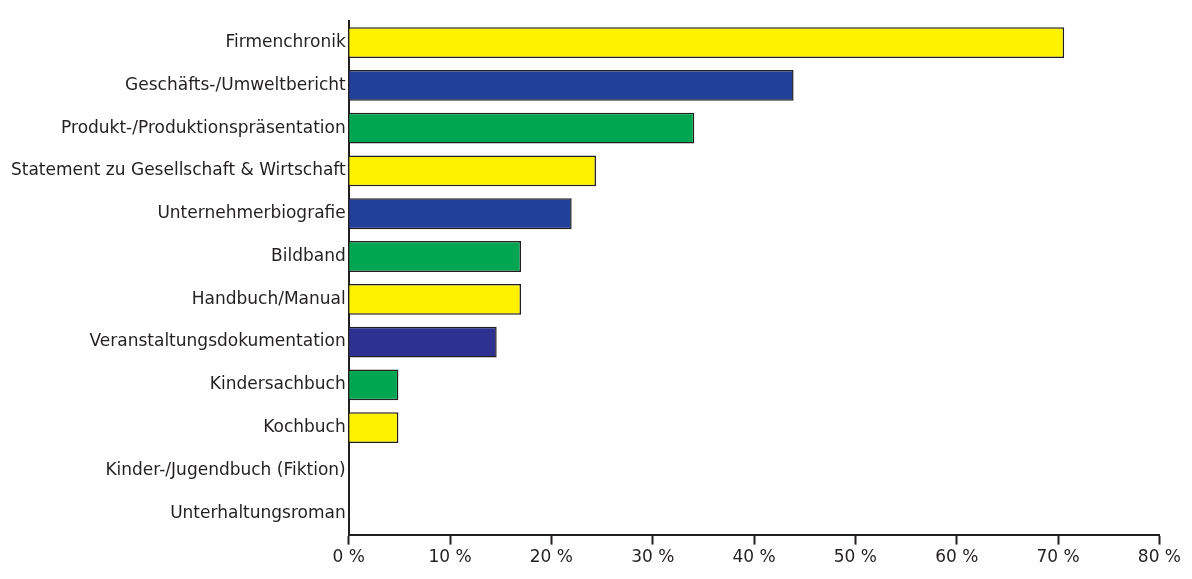  What do you see at coordinates (285, 41) in the screenshot?
I see `y-tick-label: Firmenchronik` at bounding box center [285, 41].